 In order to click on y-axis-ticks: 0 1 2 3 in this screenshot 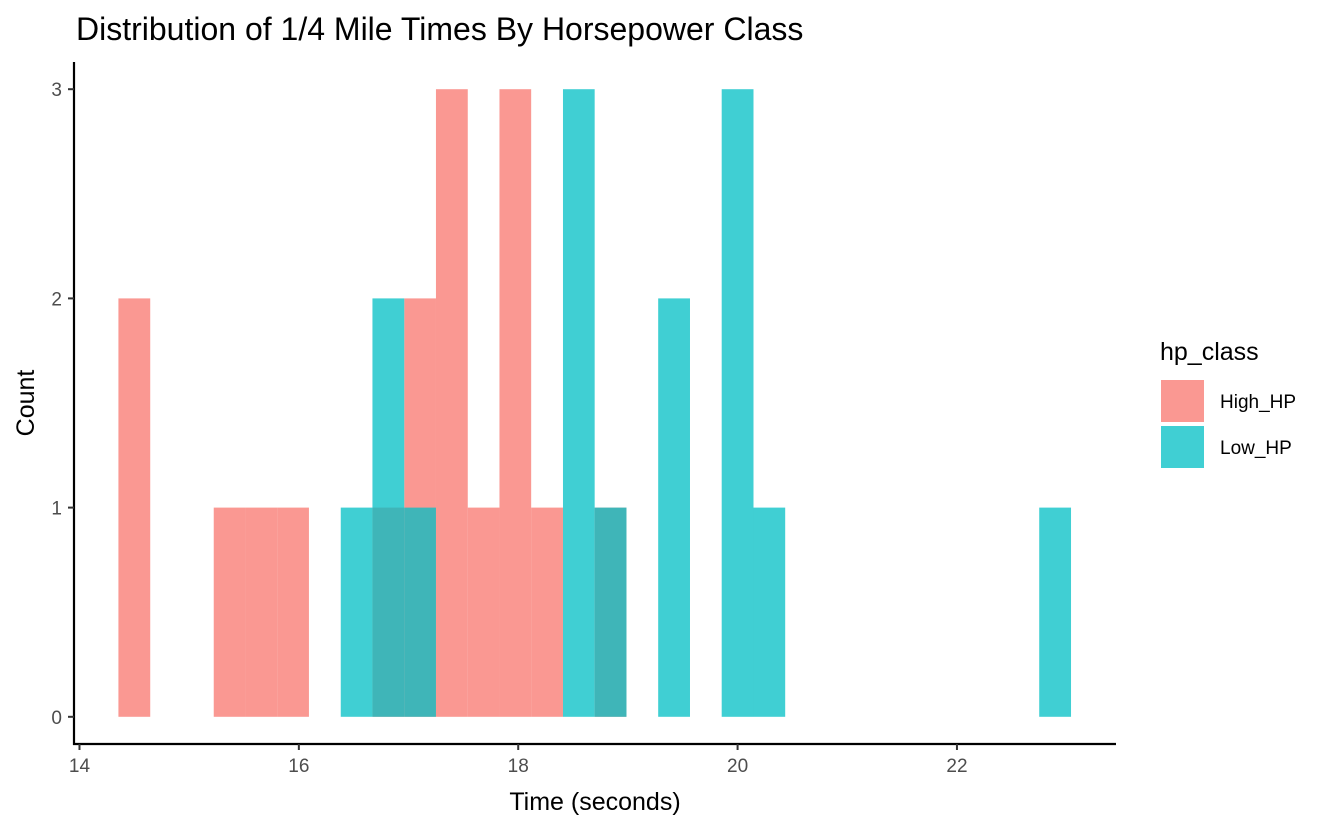, I will do `click(62, 404)`.